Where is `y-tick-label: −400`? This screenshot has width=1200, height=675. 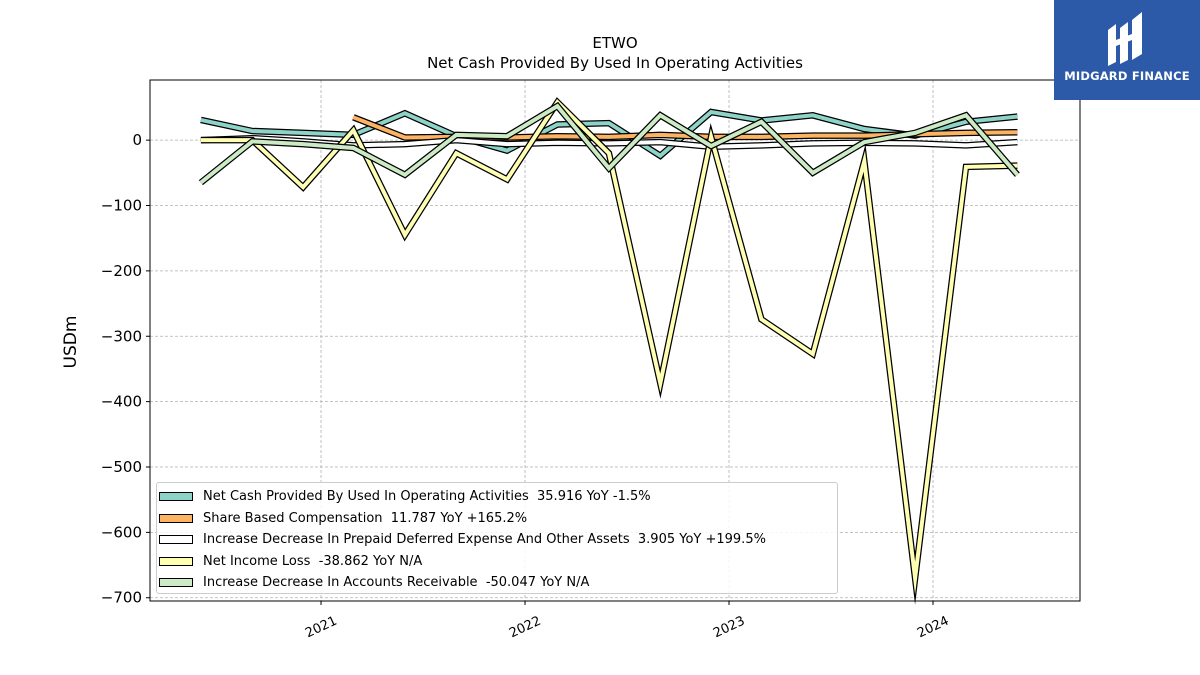
y-tick-label: −400 is located at coordinates (121, 402).